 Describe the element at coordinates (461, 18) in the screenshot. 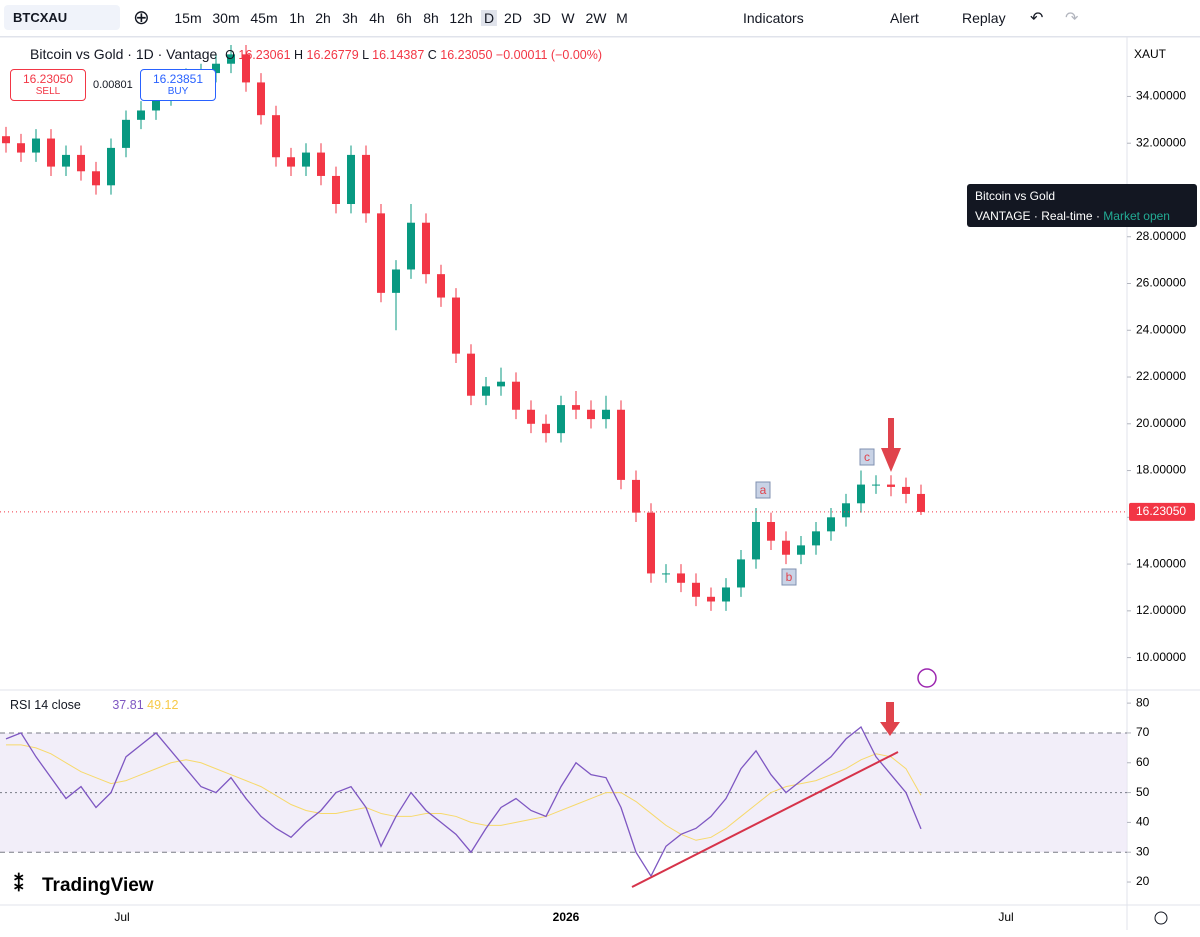

I see `interval-button: 12h` at that location.